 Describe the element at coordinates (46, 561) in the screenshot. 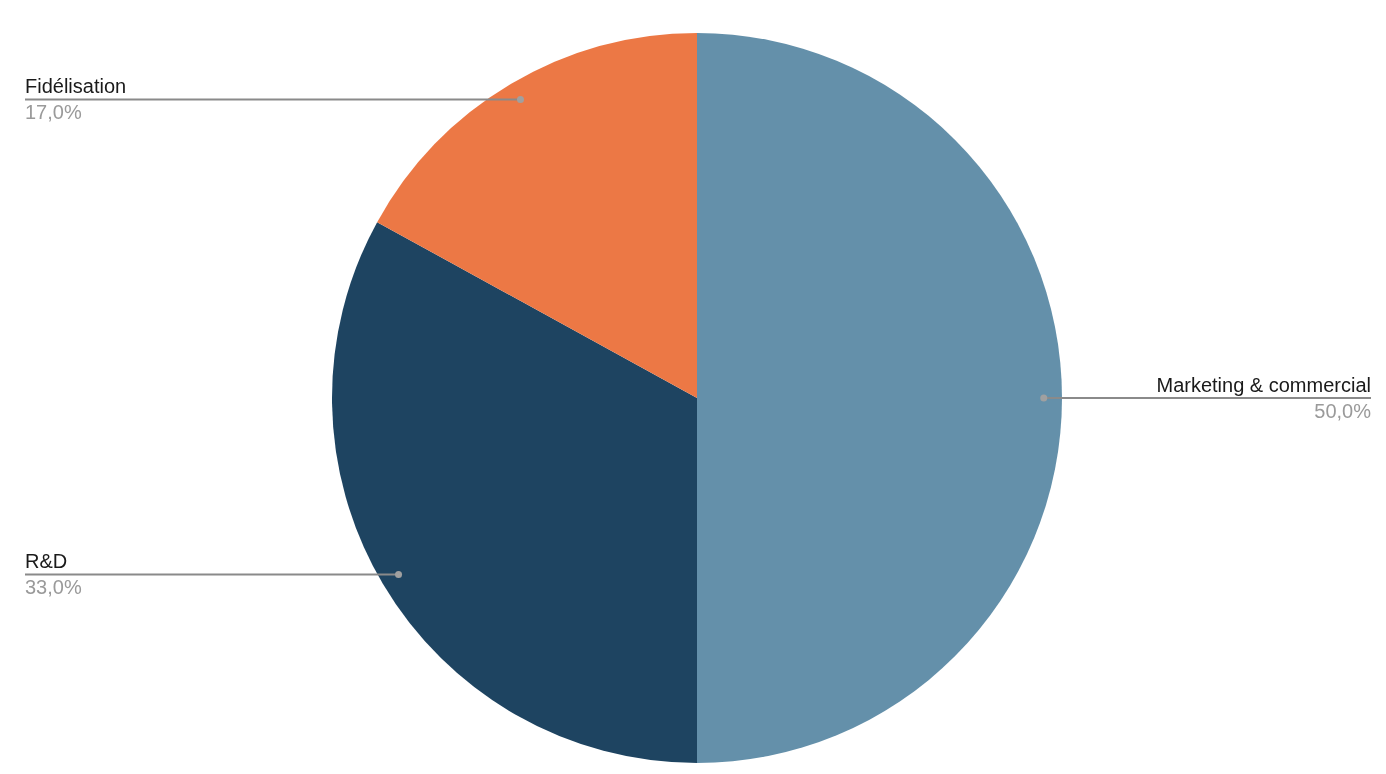

I see `slice-label: R&D` at that location.